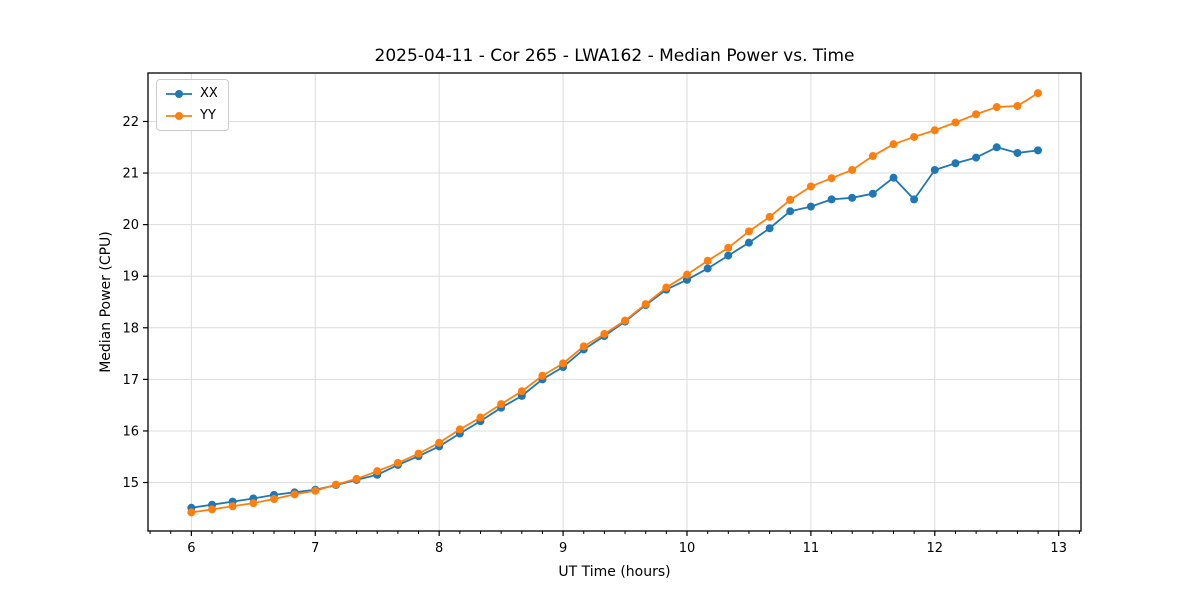  I want to click on legend: XX YY, so click(192, 105).